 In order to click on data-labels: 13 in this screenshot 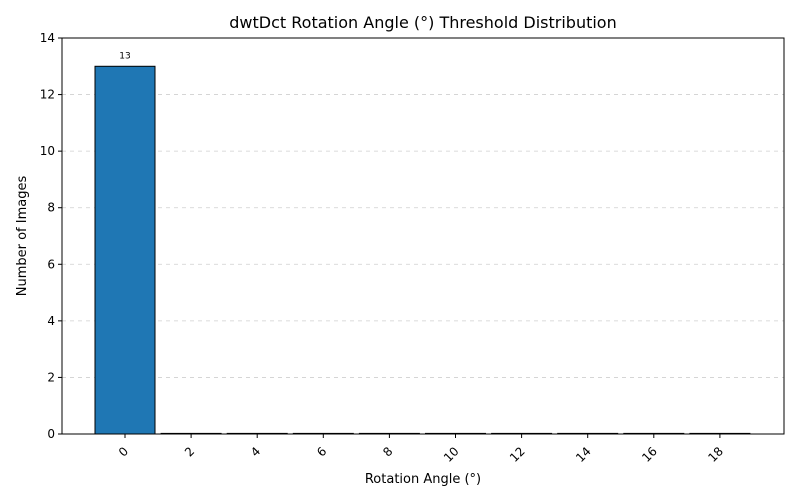, I will do `click(124, 56)`.